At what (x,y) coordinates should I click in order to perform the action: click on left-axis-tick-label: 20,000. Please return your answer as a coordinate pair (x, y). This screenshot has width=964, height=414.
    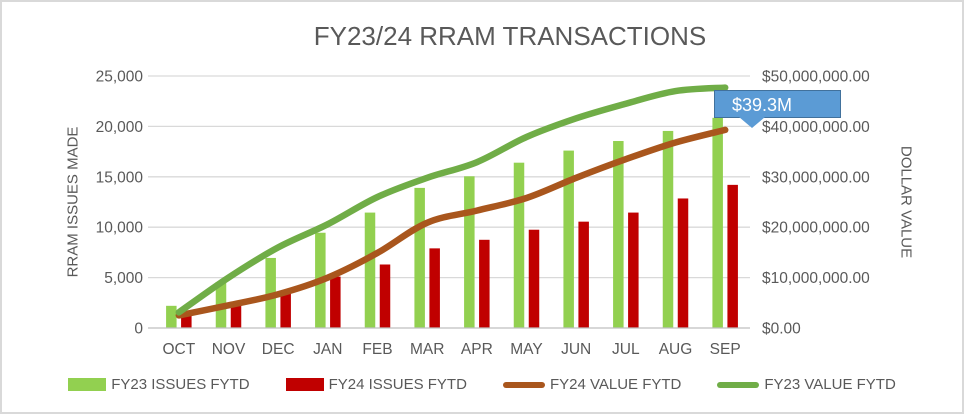
    Looking at the image, I should click on (120, 127).